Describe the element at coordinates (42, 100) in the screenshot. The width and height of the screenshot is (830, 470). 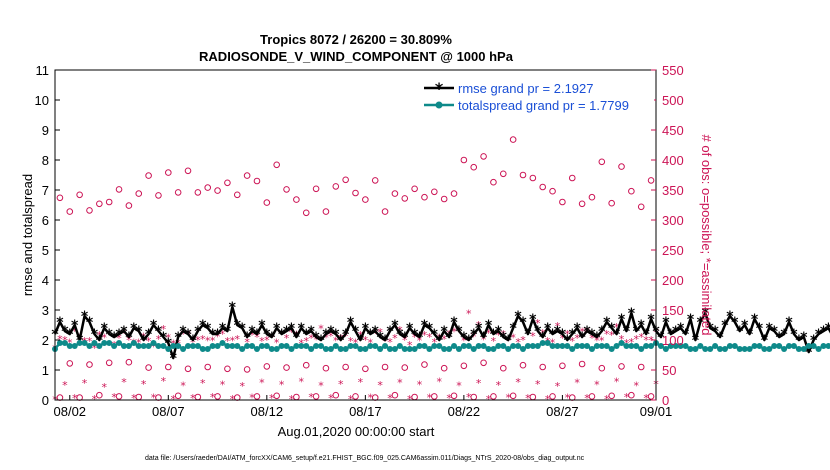
I see `y-tick-label: 10` at that location.